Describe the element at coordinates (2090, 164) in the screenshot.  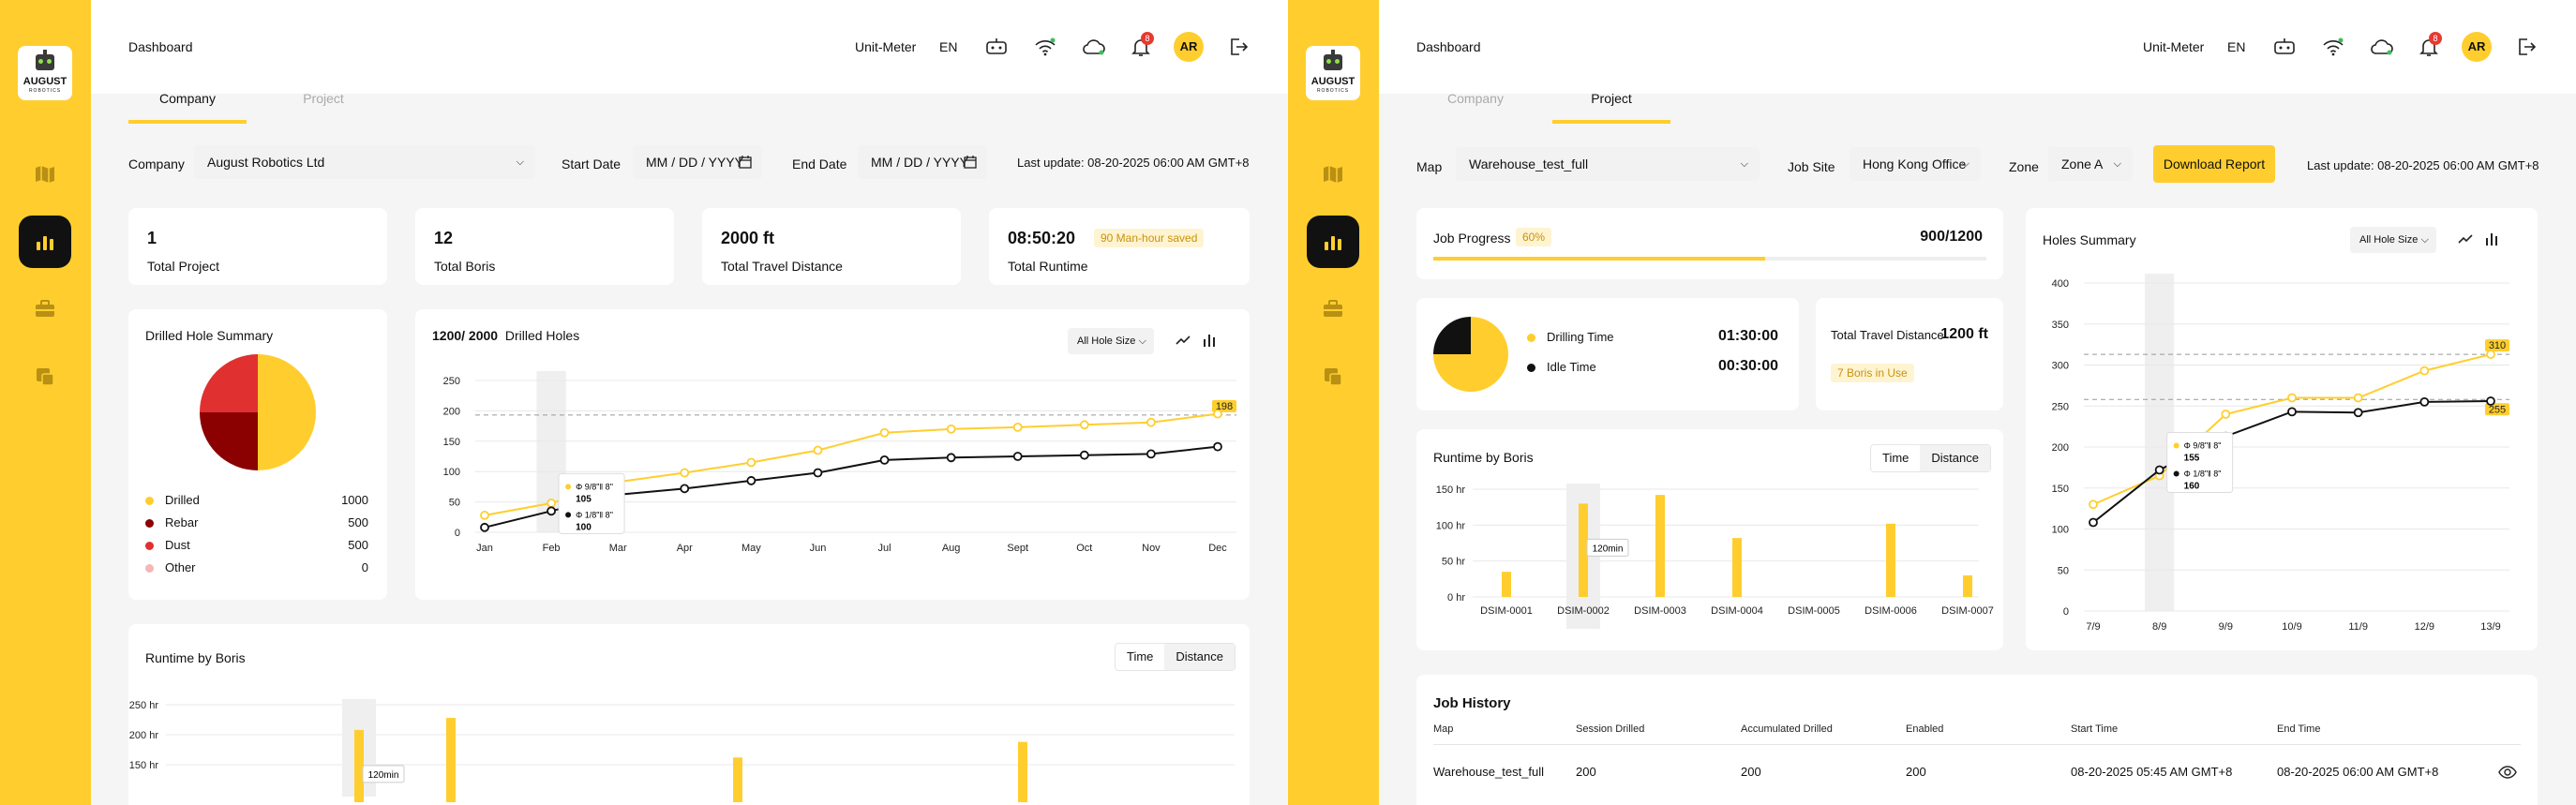
I see `zone-select: Zone A ⌵` at that location.